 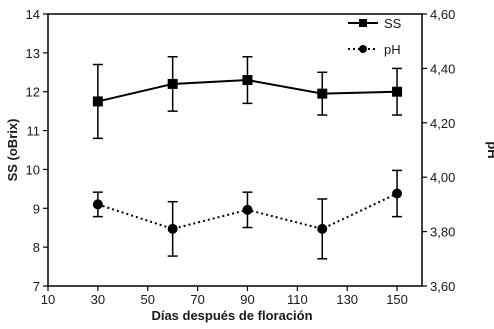 I want to click on x-tick-label: 130, so click(x=347, y=299).